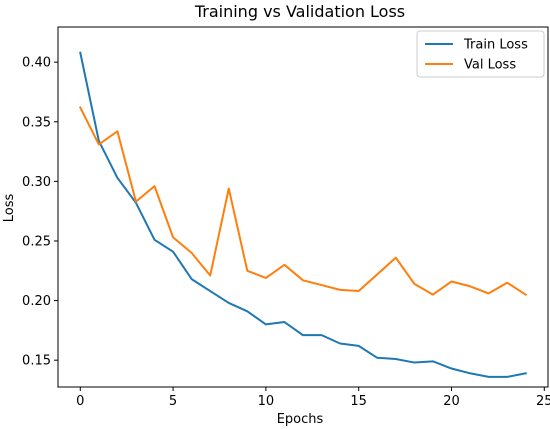  Describe the element at coordinates (36, 241) in the screenshot. I see `y-tick-label: 0.25` at that location.